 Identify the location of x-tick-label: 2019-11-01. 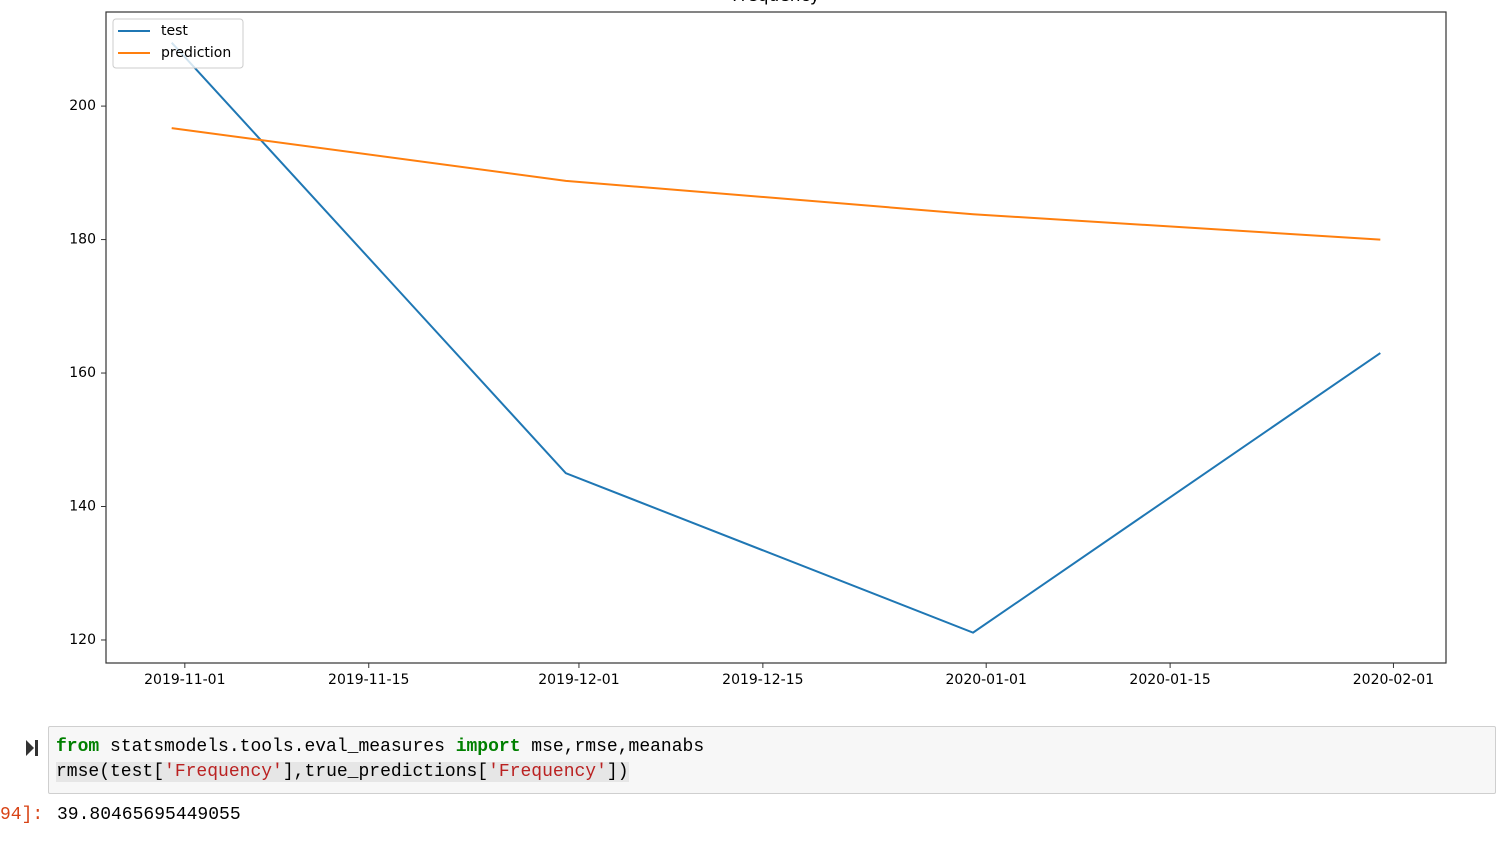
(184, 680).